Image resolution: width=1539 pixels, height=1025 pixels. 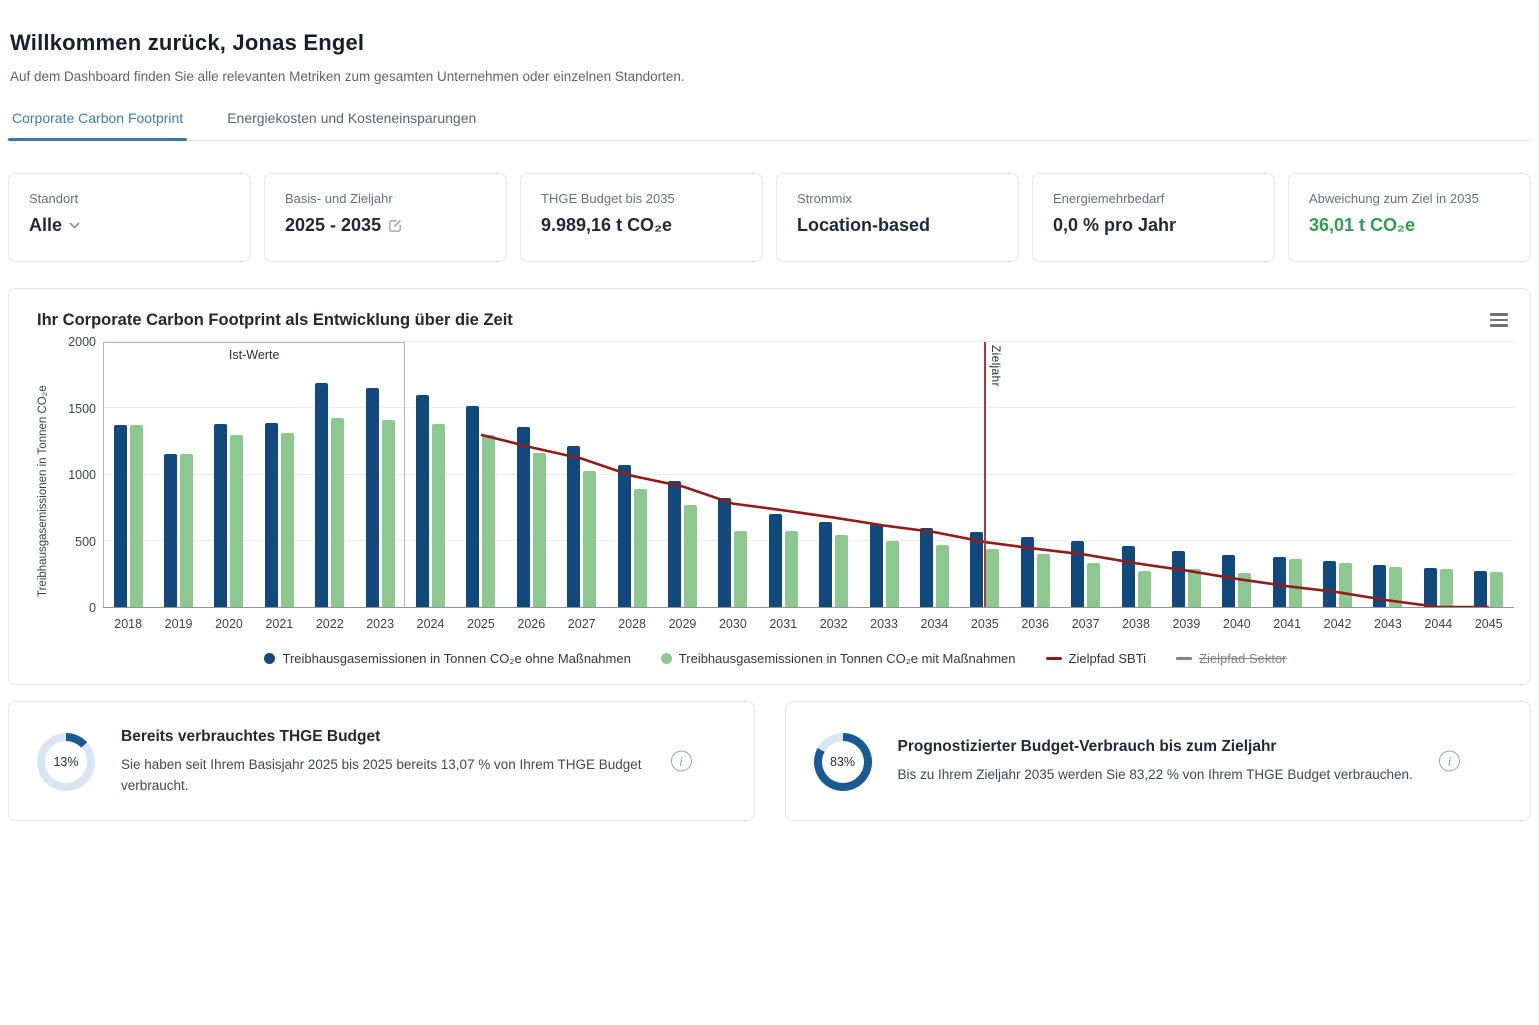 What do you see at coordinates (430, 624) in the screenshot?
I see `x-axis-label: 2024` at bounding box center [430, 624].